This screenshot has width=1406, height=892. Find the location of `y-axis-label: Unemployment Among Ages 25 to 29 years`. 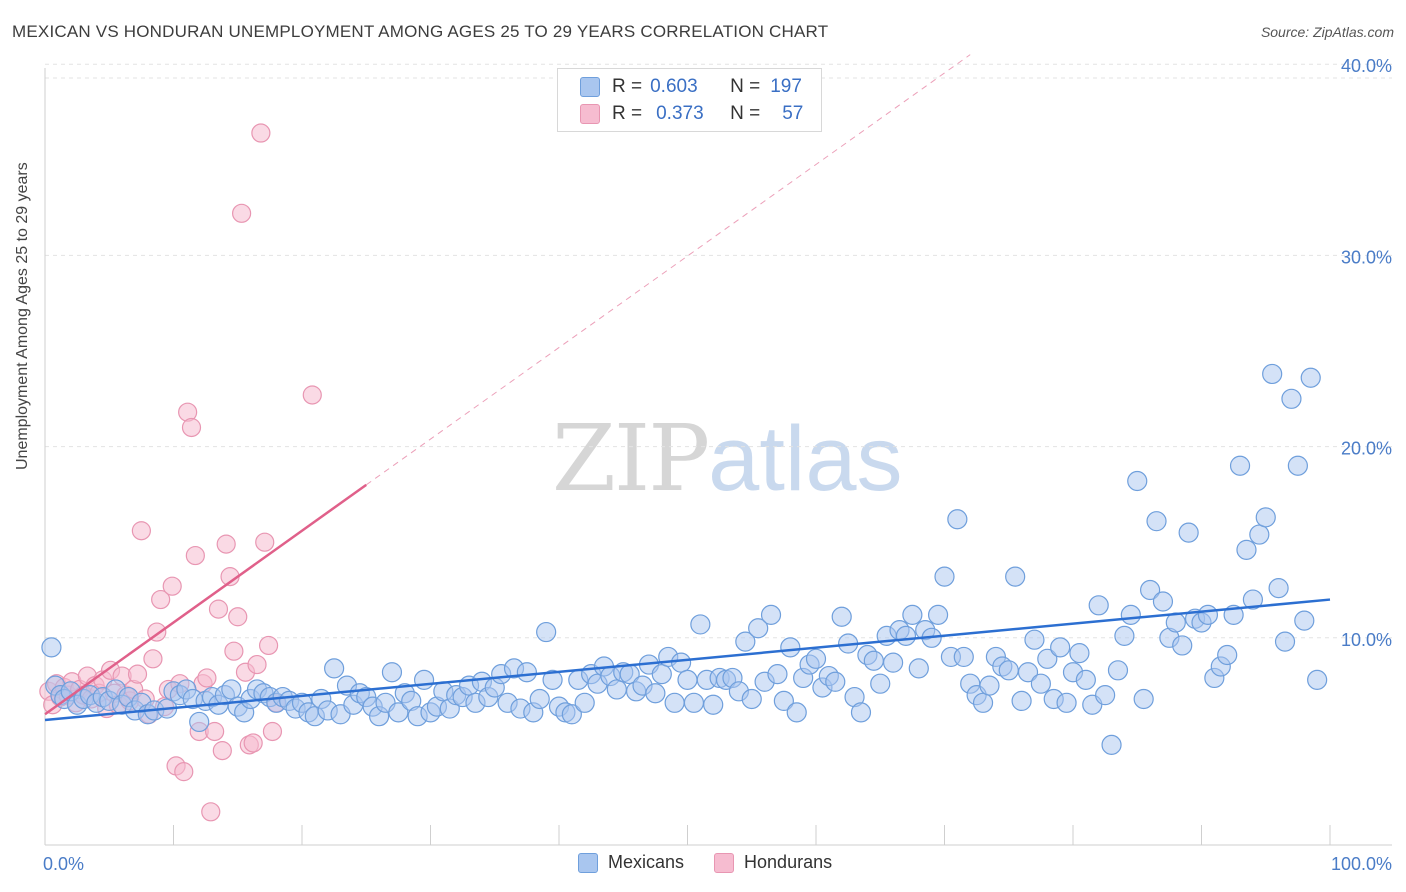

y-axis-label: Unemployment Among Ages 25 to 29 years is located at coordinates (22, 316).